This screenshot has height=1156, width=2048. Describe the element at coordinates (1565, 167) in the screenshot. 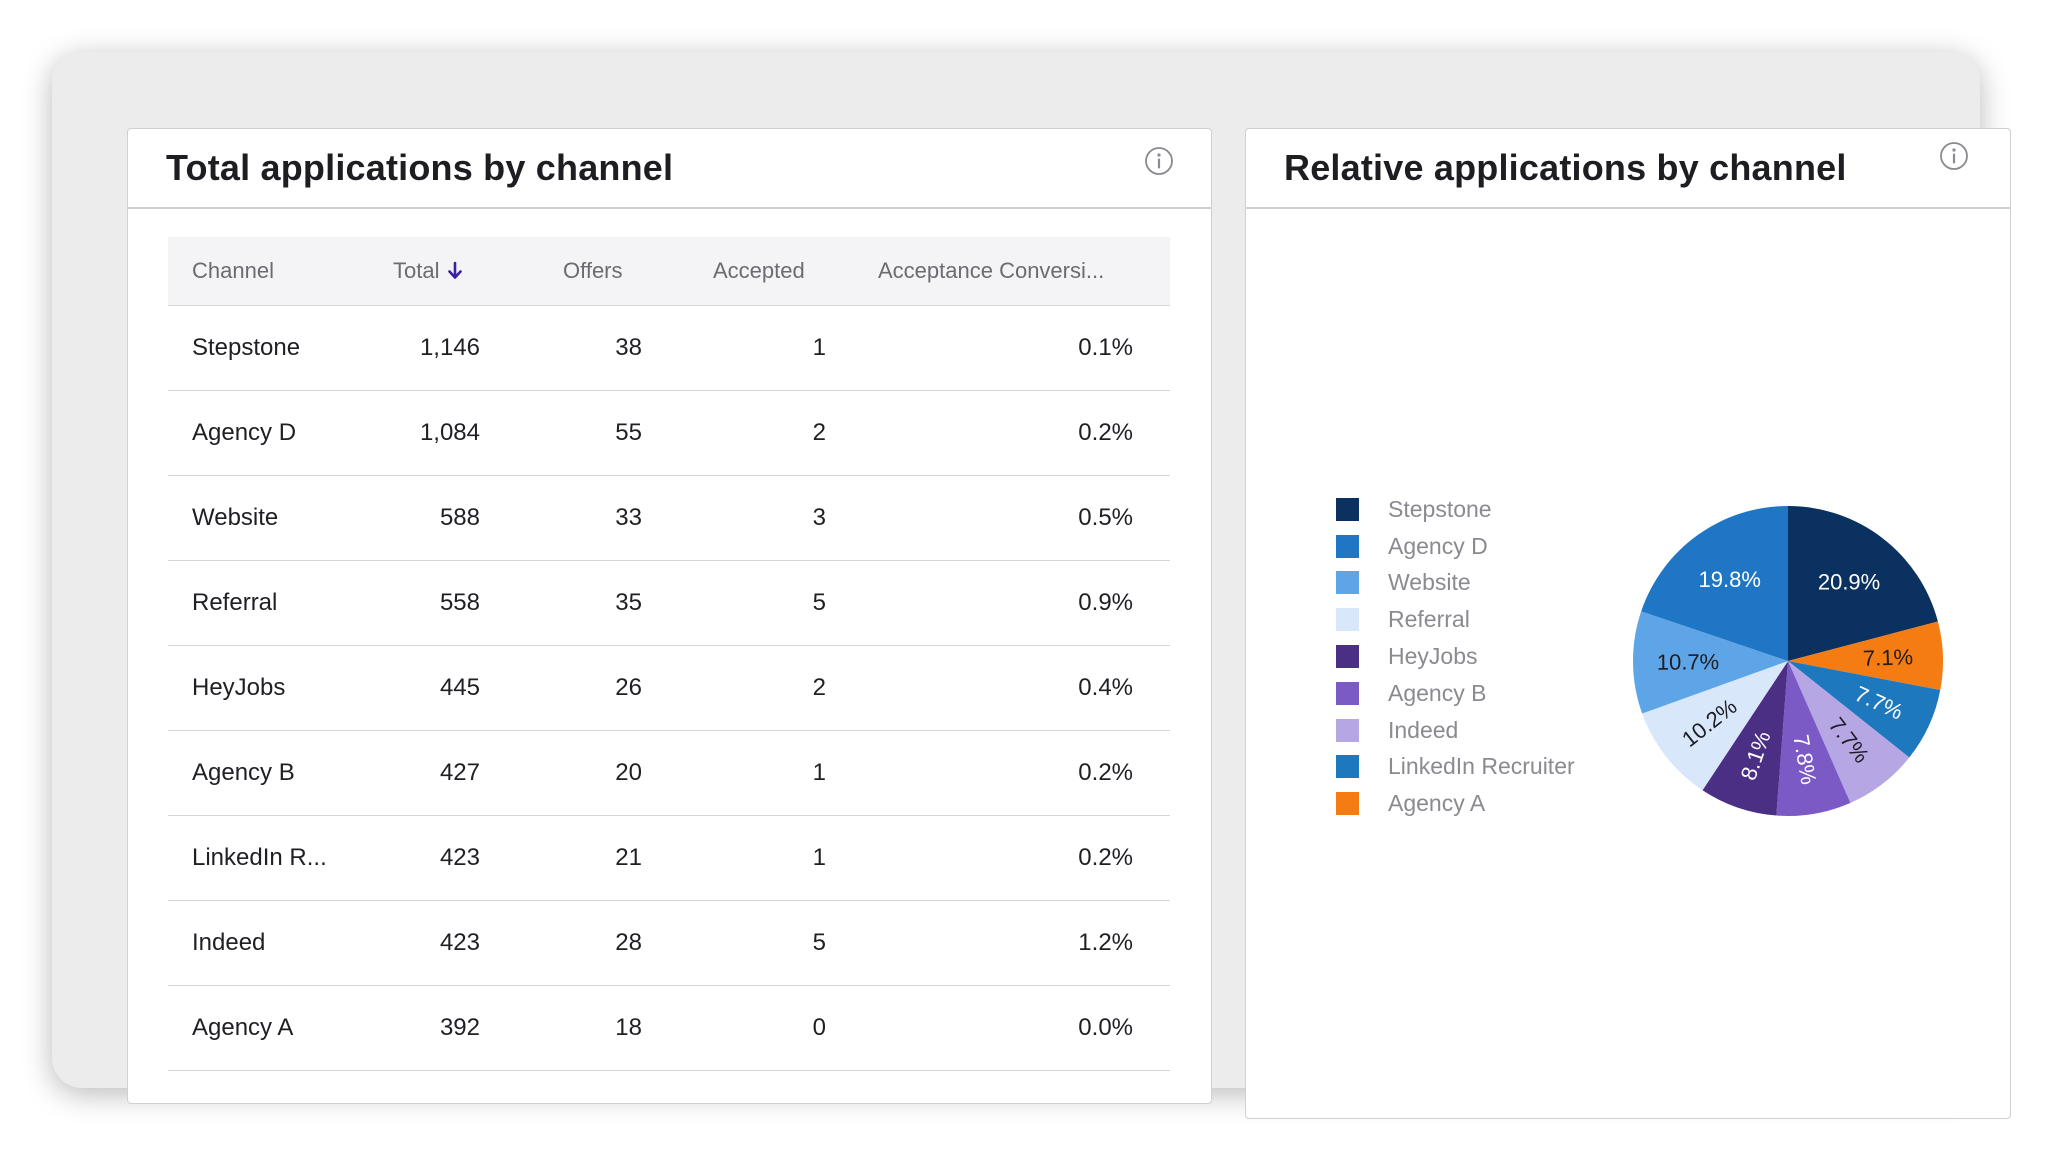

I see `panel-title: Relative applications by channel` at that location.